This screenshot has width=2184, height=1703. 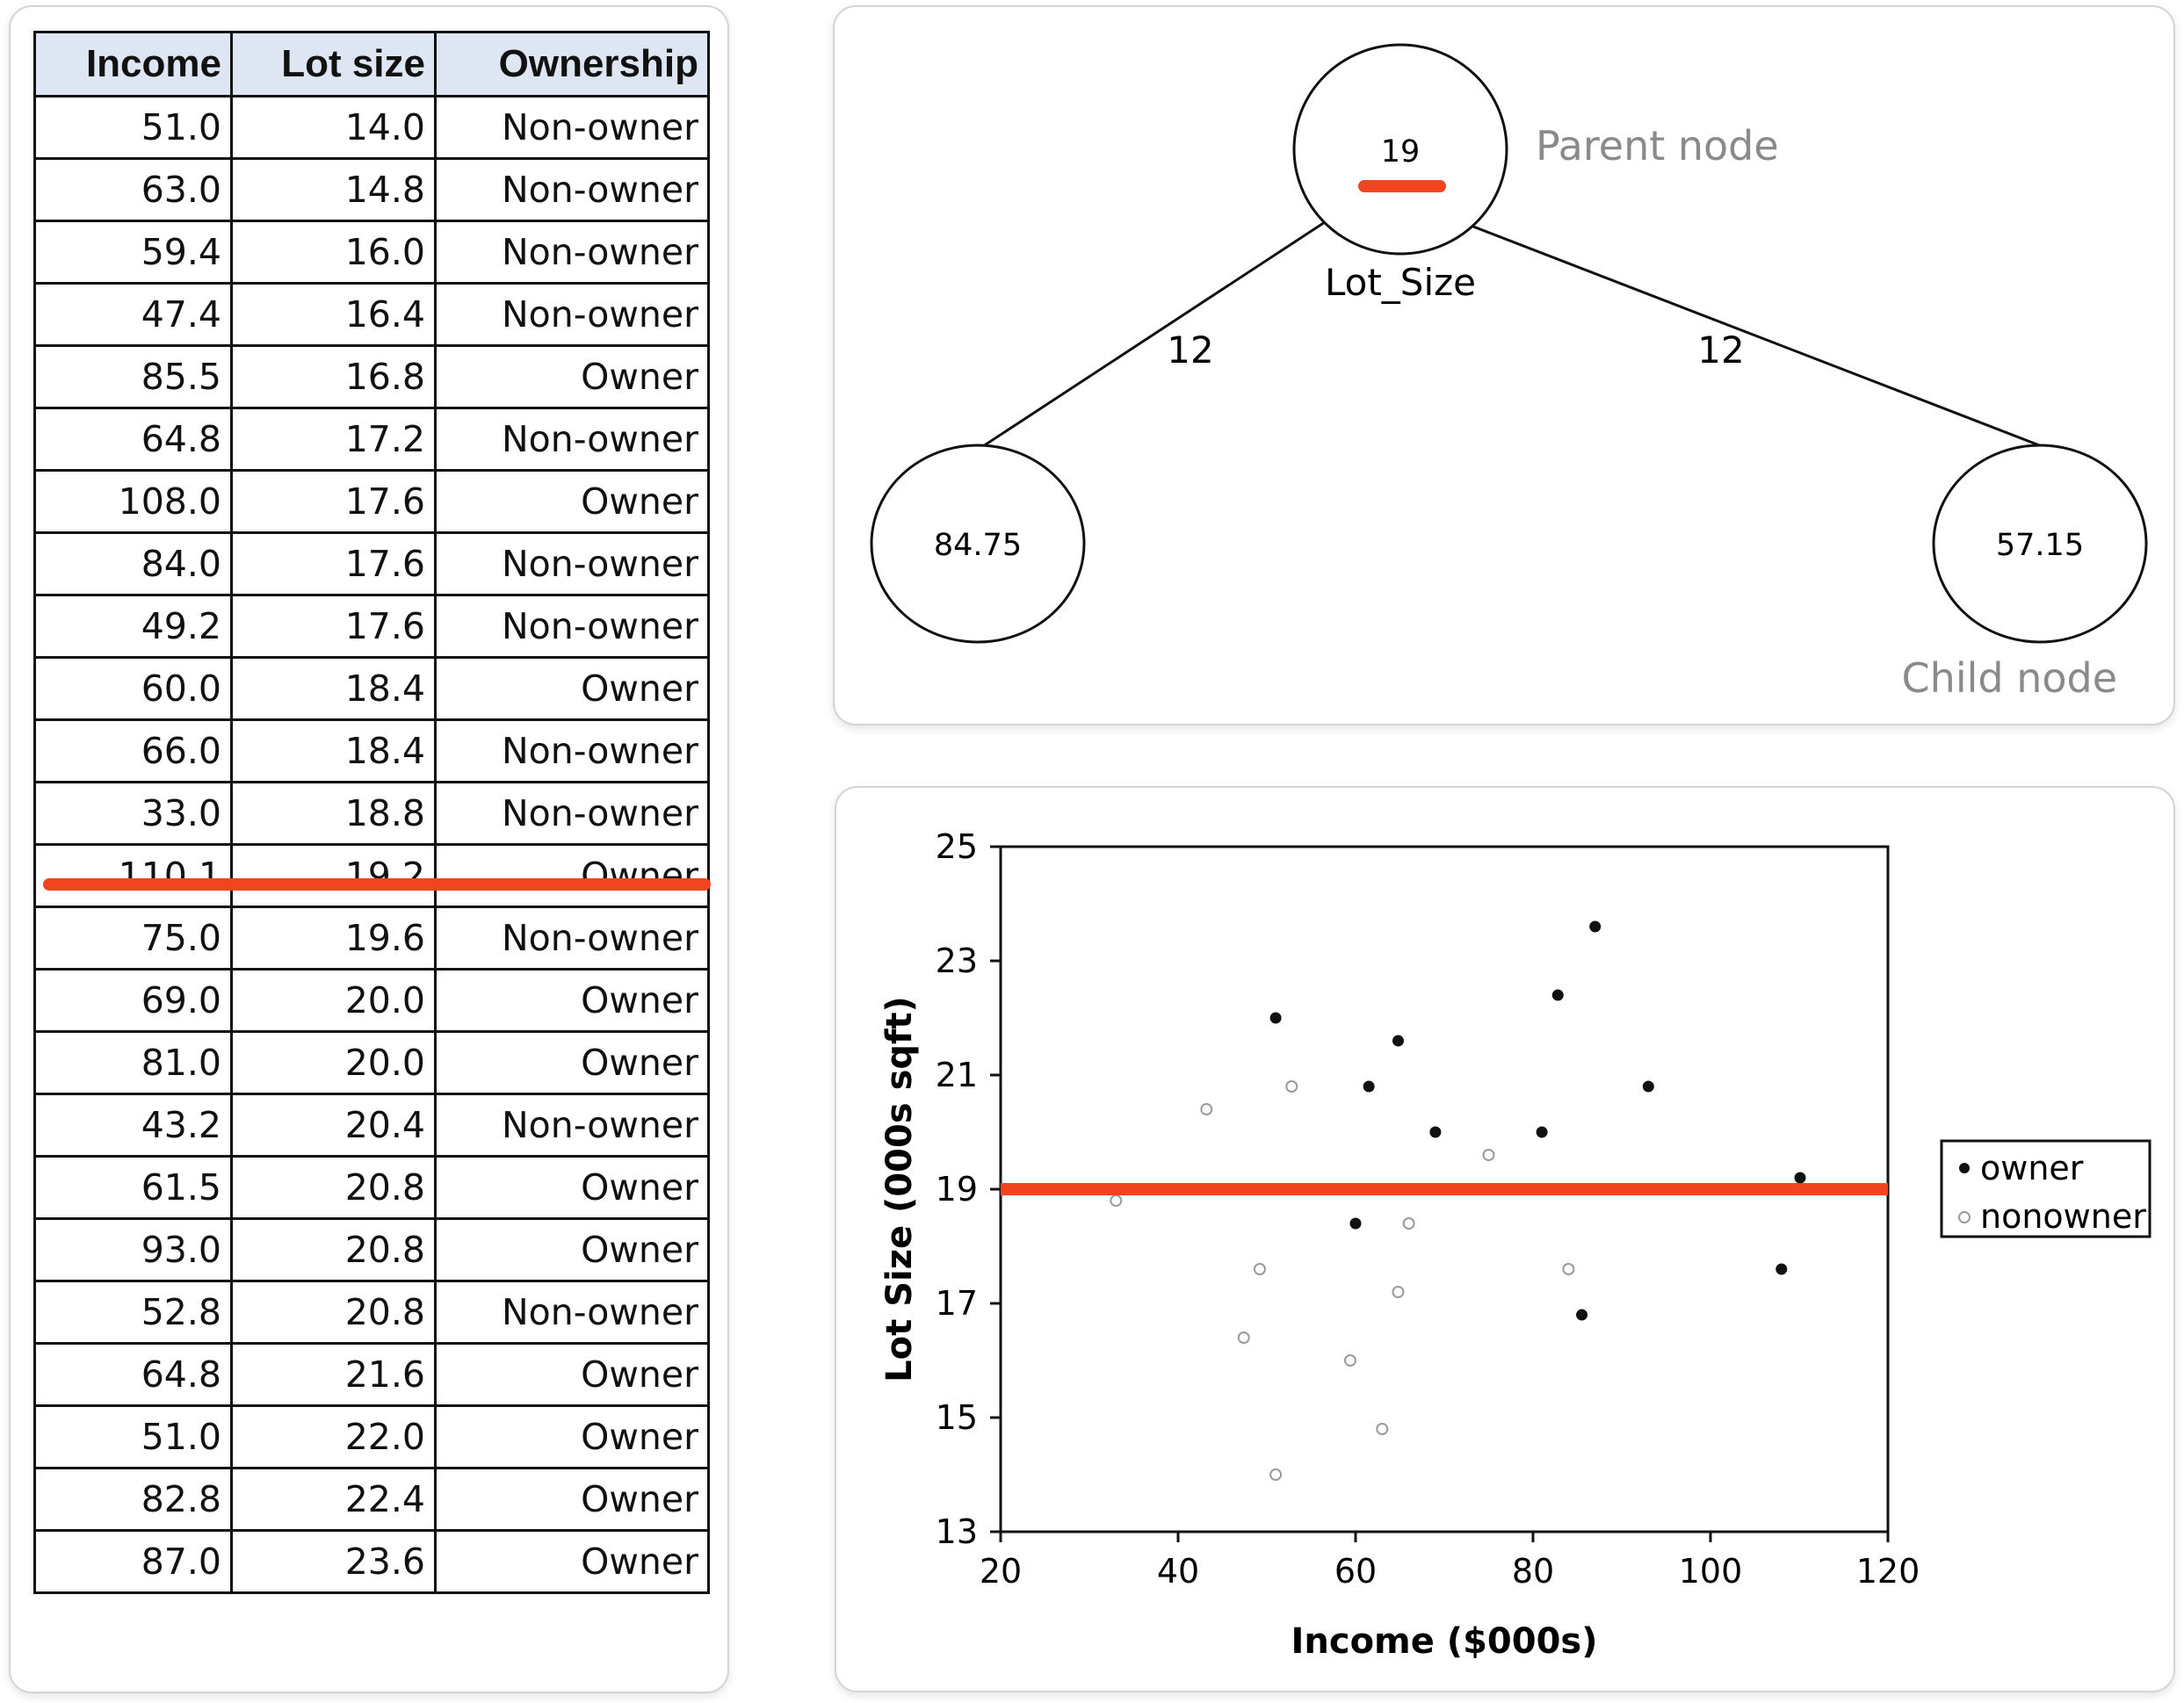 I want to click on x-tick-label: 60, so click(x=1355, y=1571).